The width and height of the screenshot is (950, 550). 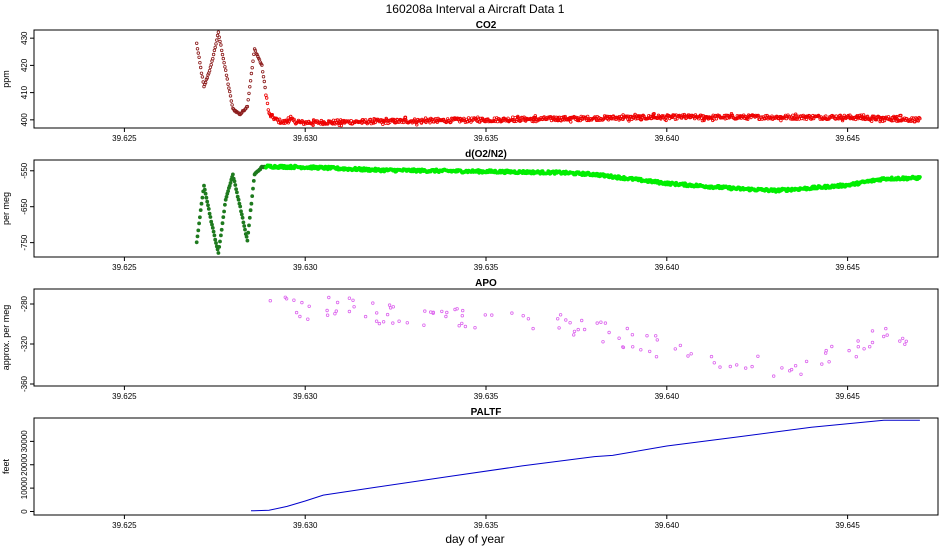 I want to click on y-tick-label: -320, so click(x=24, y=343).